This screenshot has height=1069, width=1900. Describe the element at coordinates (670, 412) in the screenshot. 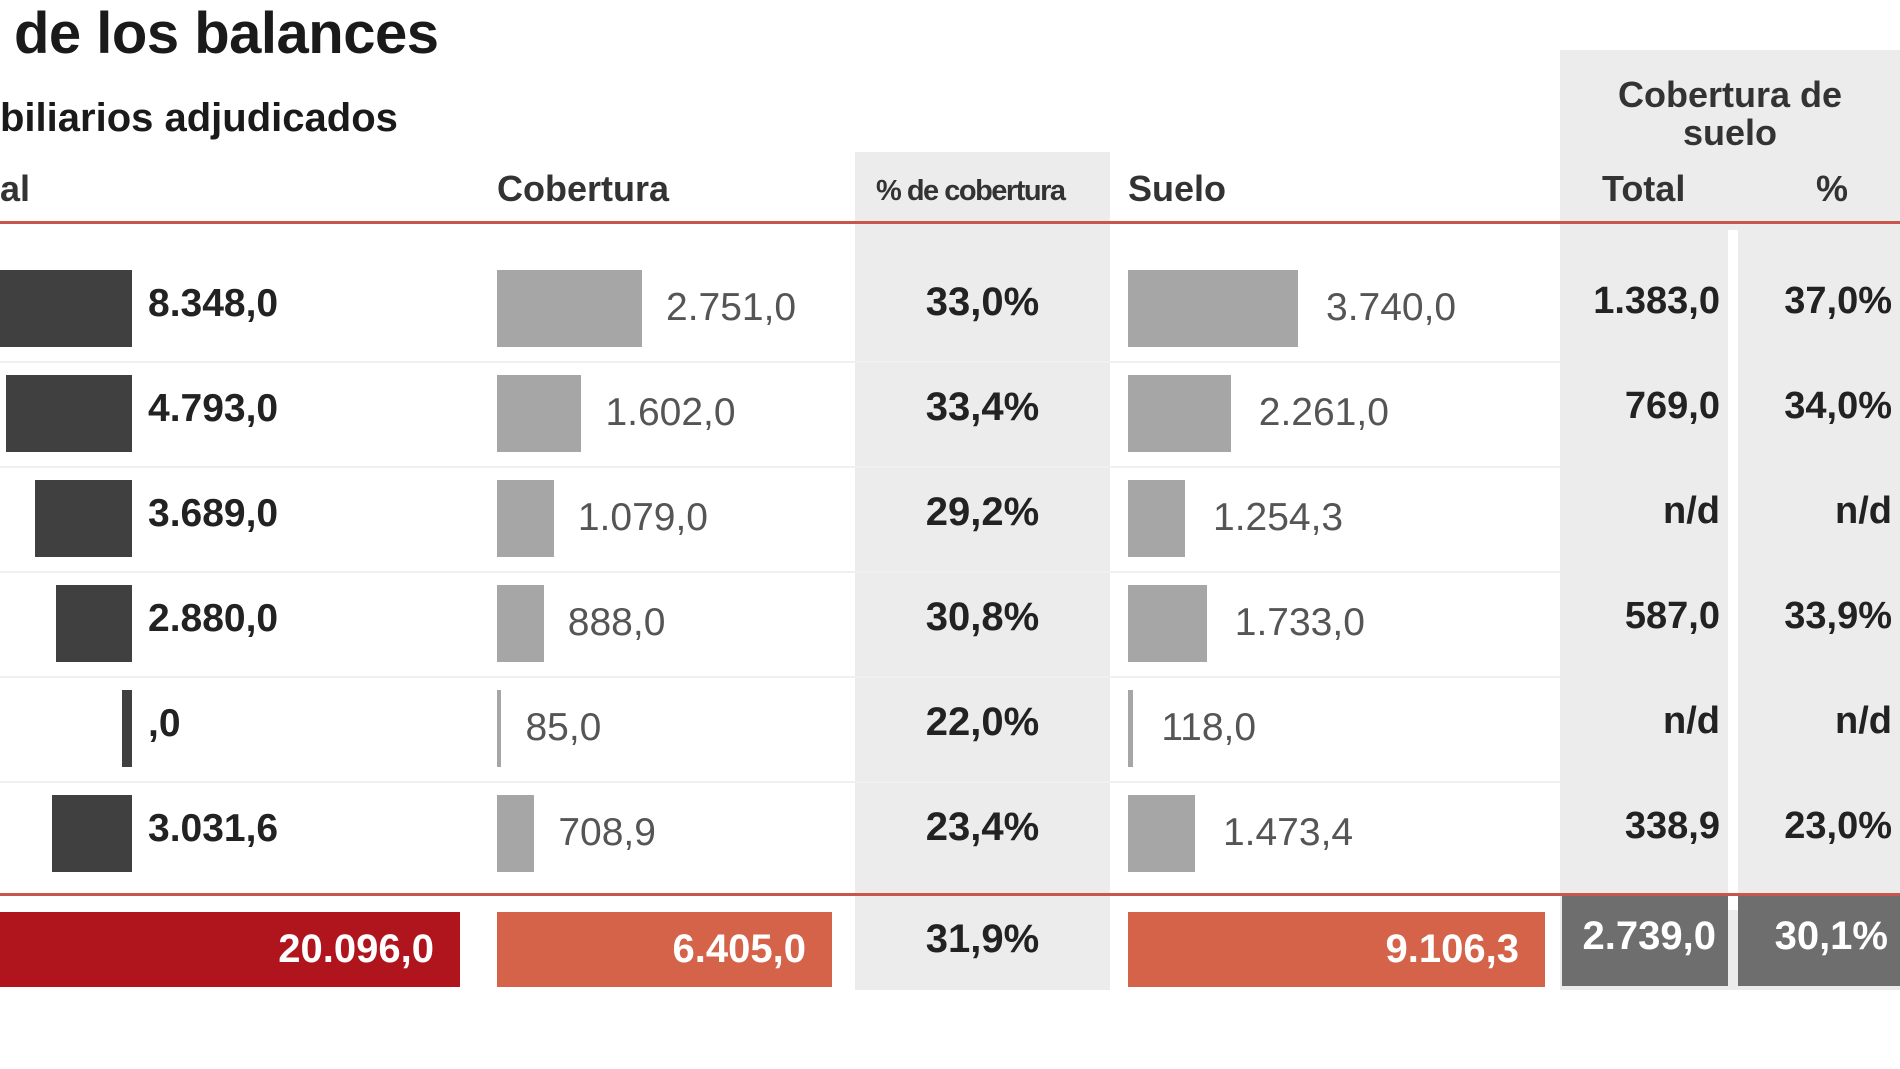

I see `cobertura-value: 1.602,0` at that location.